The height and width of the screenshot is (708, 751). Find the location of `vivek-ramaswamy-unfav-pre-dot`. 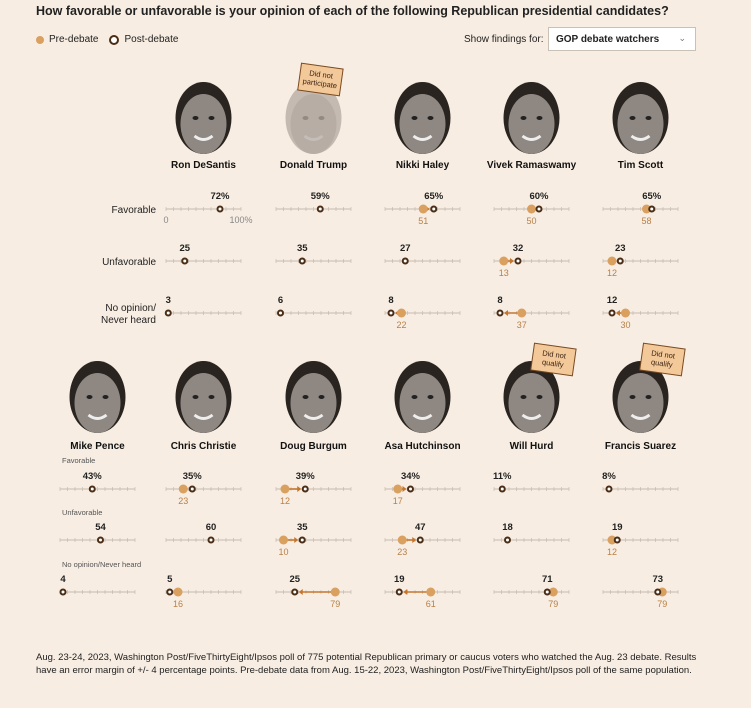

vivek-ramaswamy-unfav-pre-dot is located at coordinates (504, 261).